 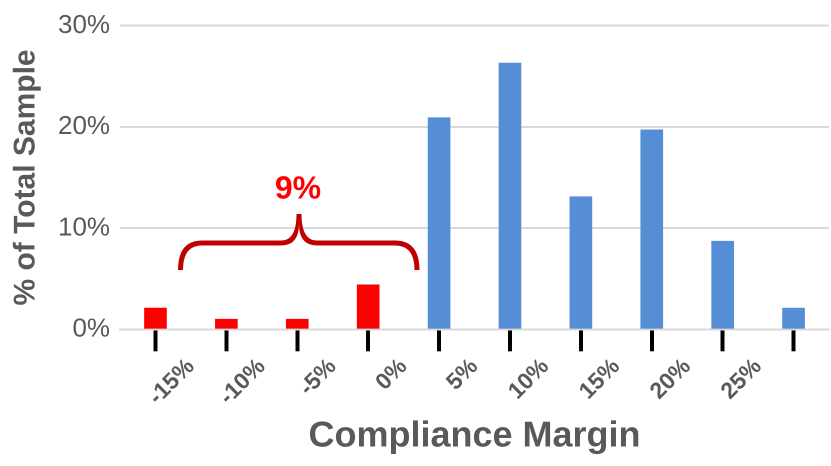 What do you see at coordinates (84, 125) in the screenshot?
I see `y-tick-label: 20%` at bounding box center [84, 125].